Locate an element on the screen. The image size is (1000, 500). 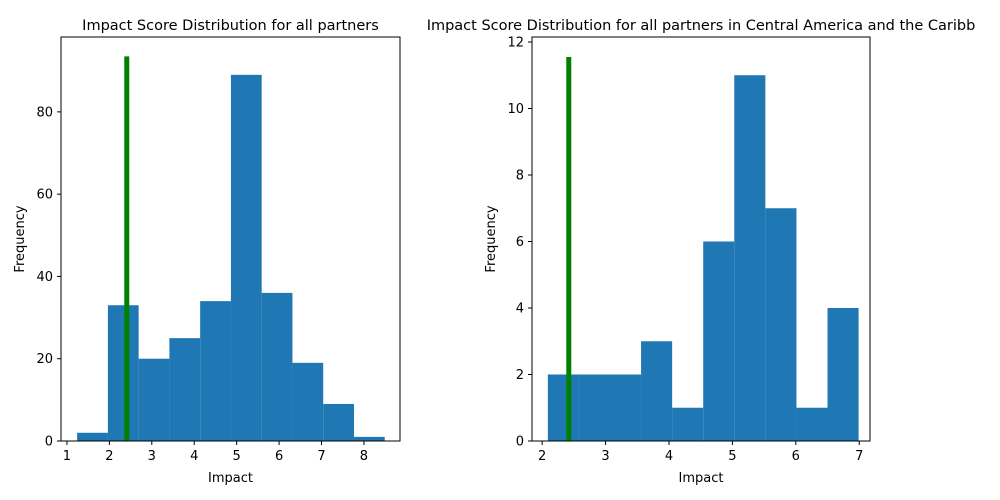
y-tick-label: 60 is located at coordinates (44, 195).